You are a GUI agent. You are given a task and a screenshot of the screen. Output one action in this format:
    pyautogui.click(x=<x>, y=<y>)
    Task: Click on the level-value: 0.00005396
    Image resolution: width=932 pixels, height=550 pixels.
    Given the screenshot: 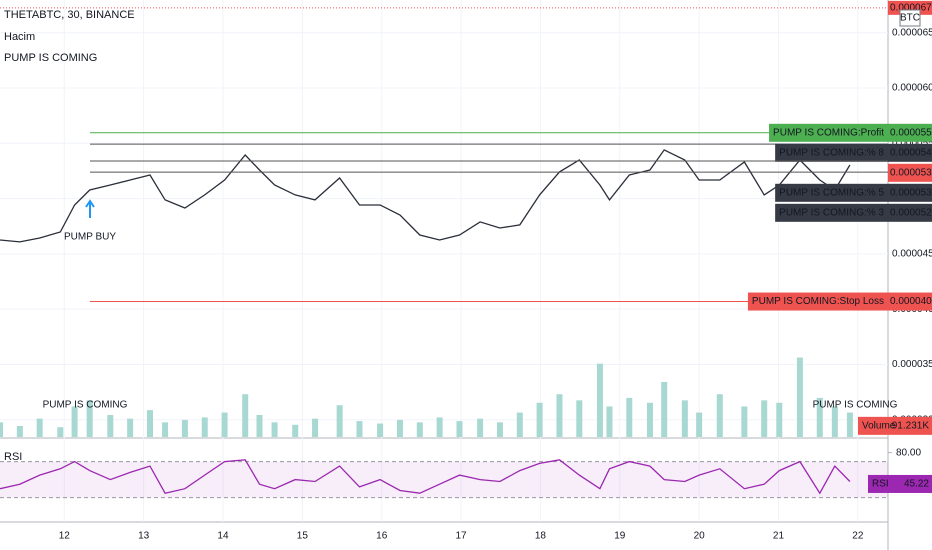 What is the action you would take?
    pyautogui.click(x=911, y=172)
    